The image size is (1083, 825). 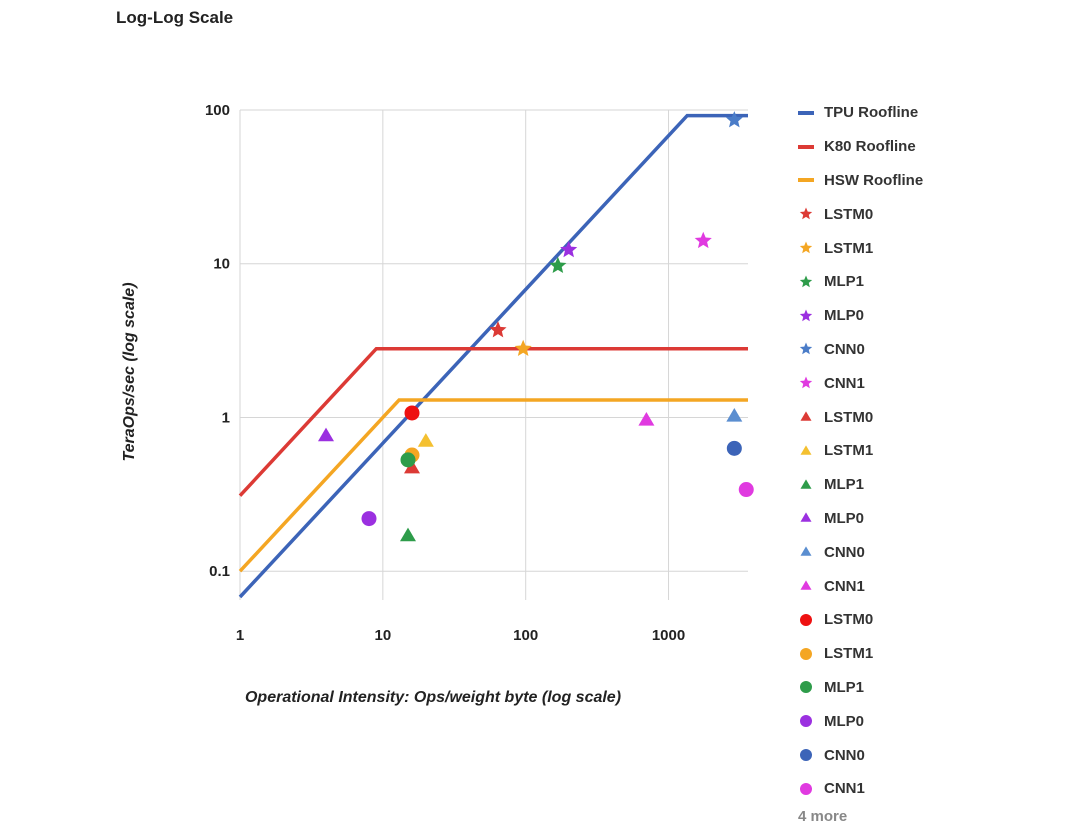 What do you see at coordinates (240, 635) in the screenshot?
I see `x-tick-label: 1` at bounding box center [240, 635].